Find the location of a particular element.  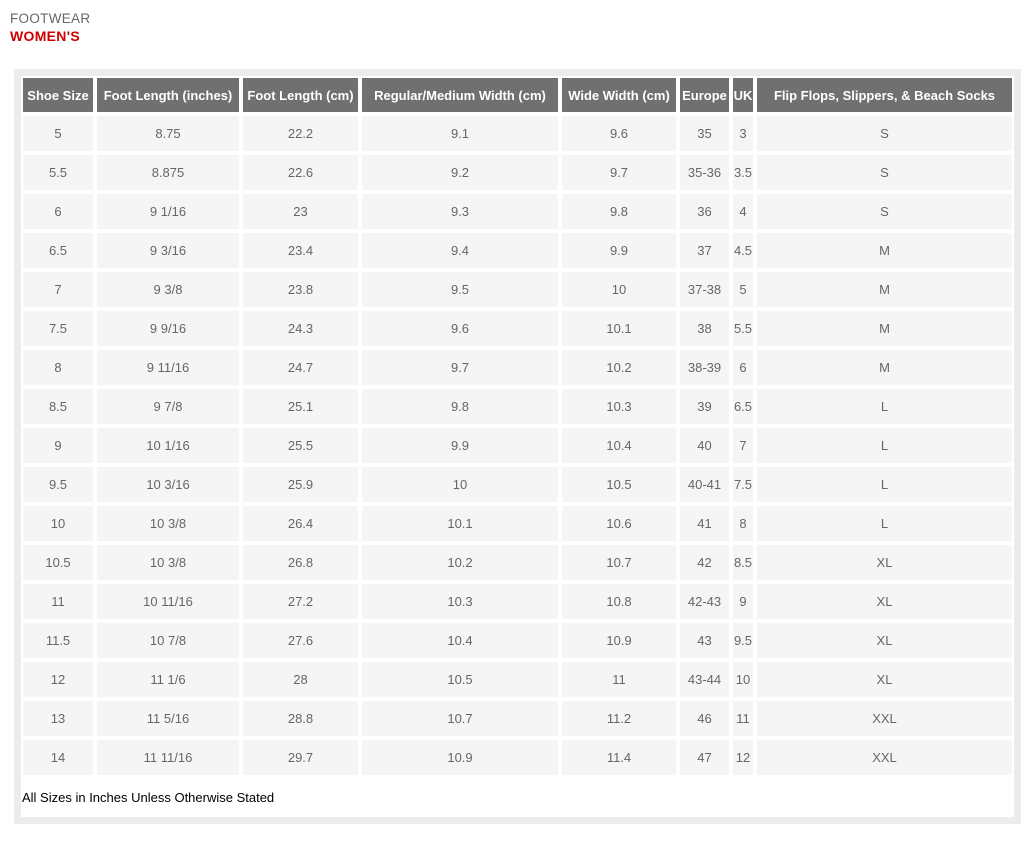

table-cell: 11 1/6 is located at coordinates (168, 679).